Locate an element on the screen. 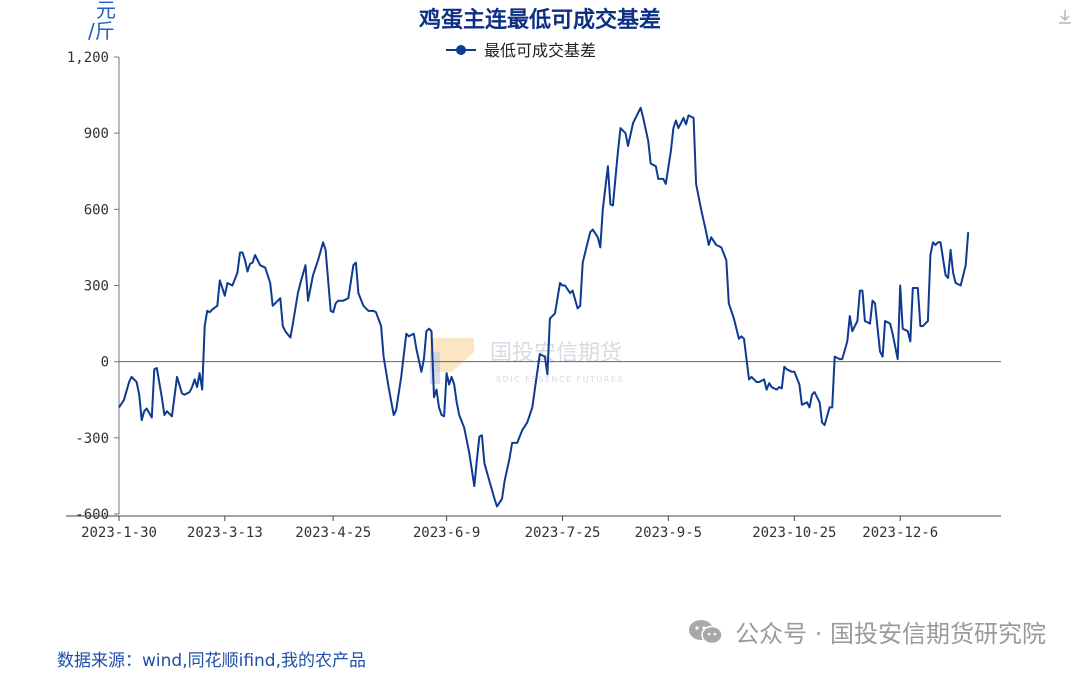  legend-label: 最低可成交基差 is located at coordinates (540, 50).